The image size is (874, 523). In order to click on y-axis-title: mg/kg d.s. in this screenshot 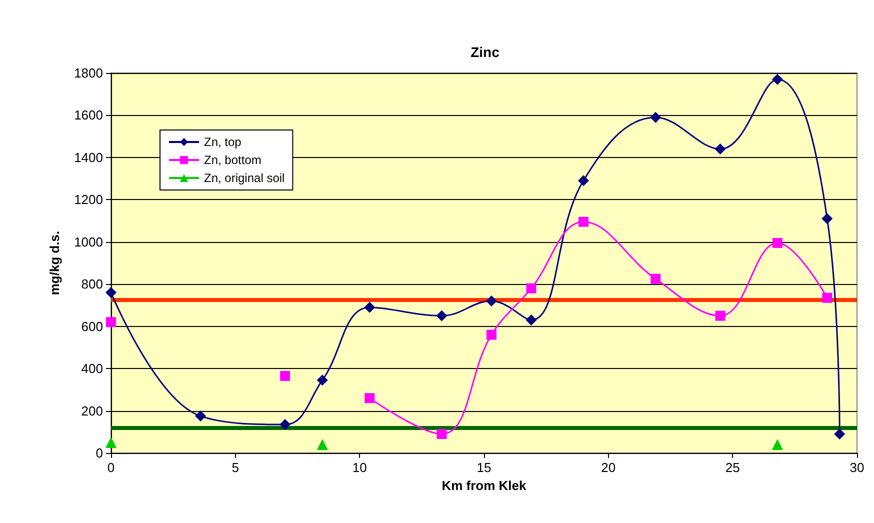, I will do `click(54, 263)`.